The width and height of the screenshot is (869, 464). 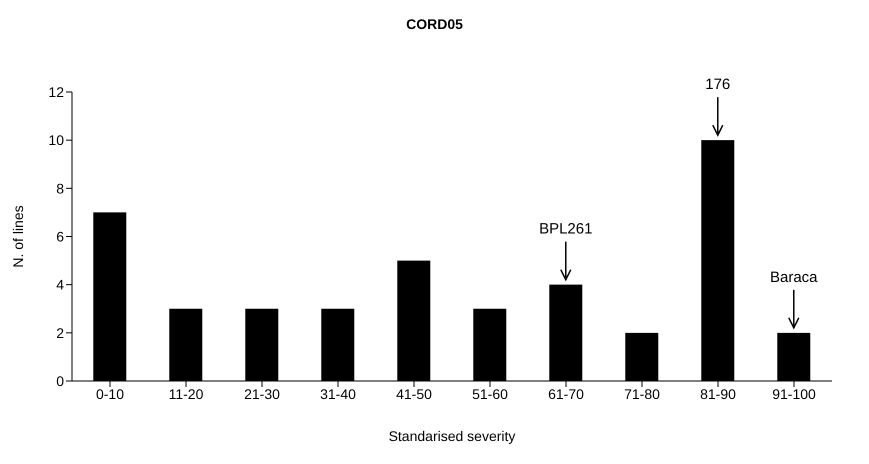 I want to click on x-tick-label: 91-100, so click(x=794, y=394).